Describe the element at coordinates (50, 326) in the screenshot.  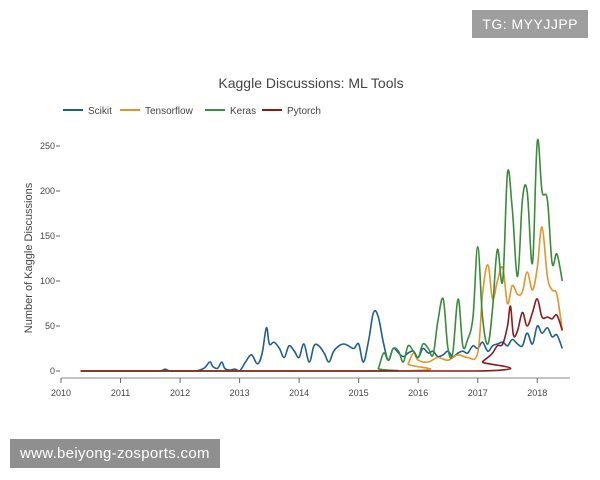
I see `y-tick-label: 50` at that location.